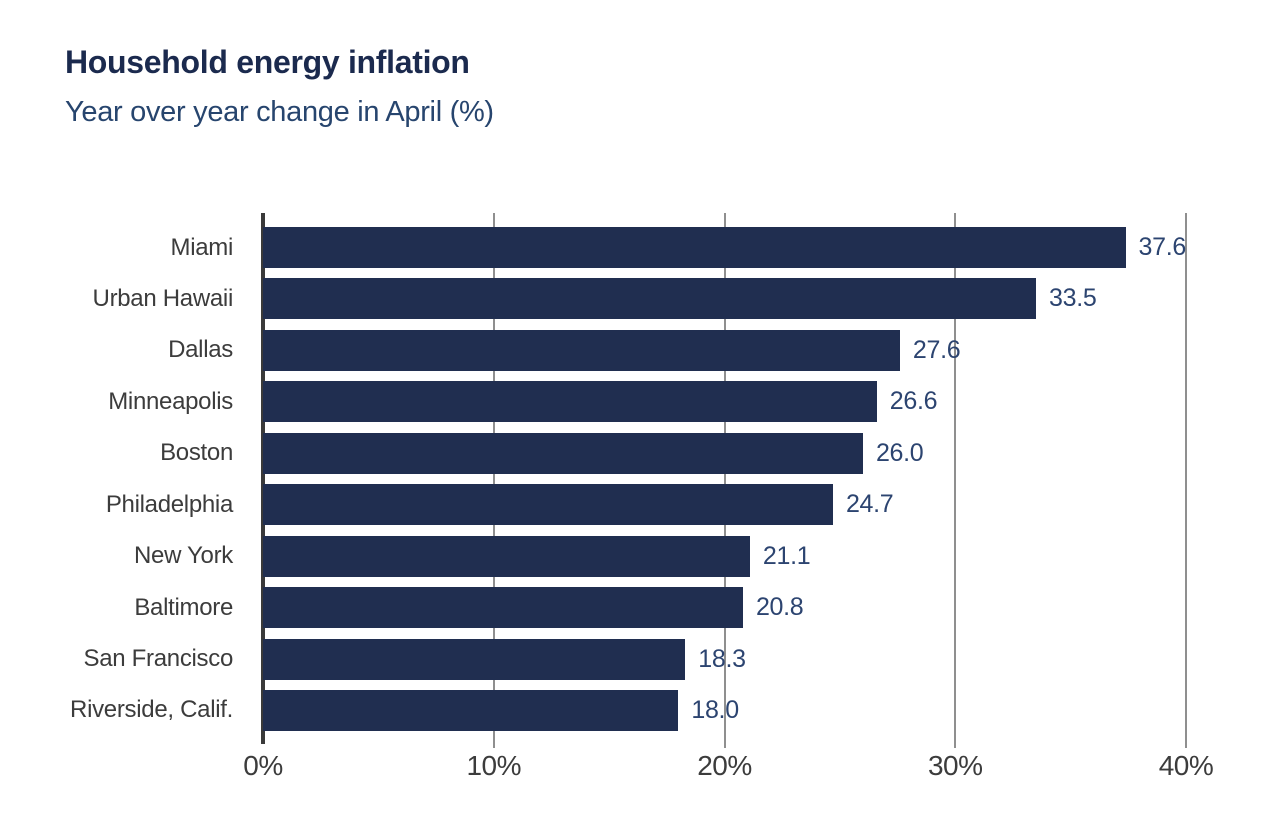 The image size is (1280, 835). I want to click on x-axis-labels-group: 0% 10% 20% 30% 40%, so click(728, 767).